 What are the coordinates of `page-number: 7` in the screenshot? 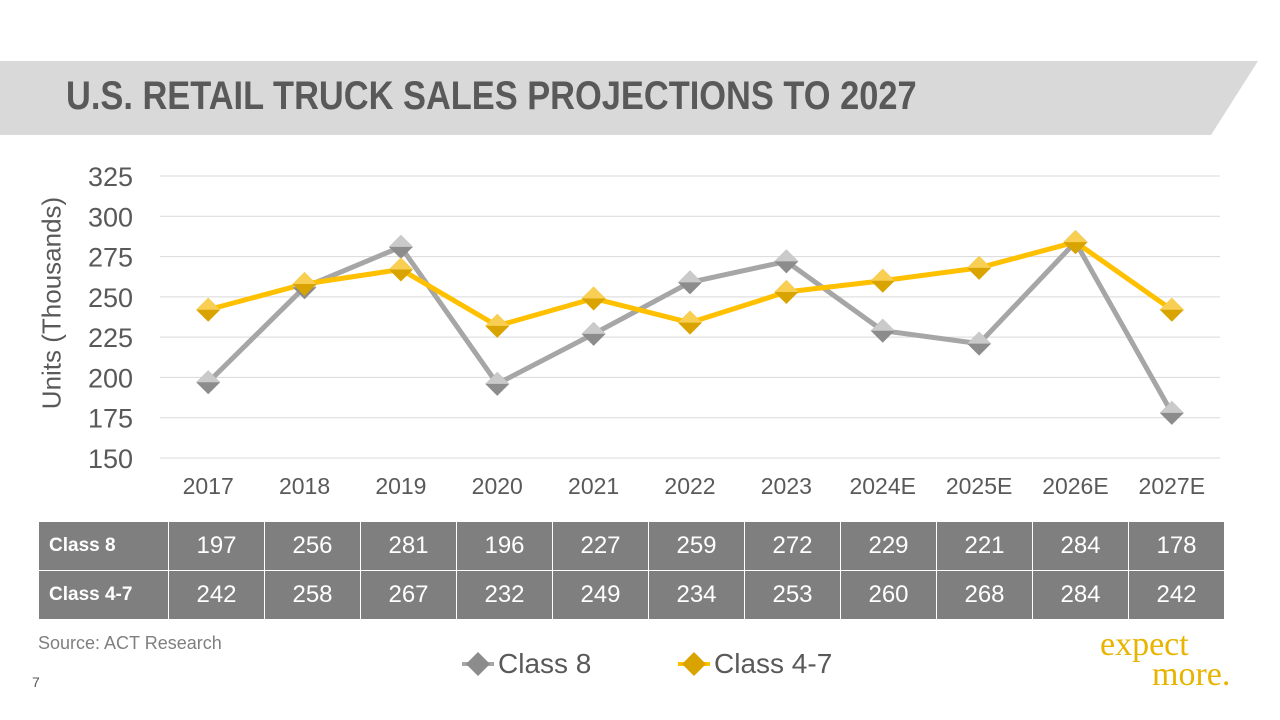 It's located at (36, 682).